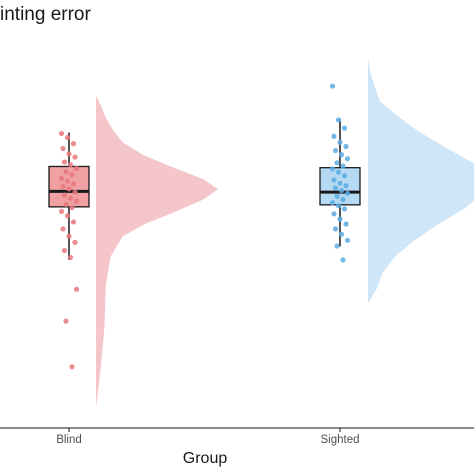  I want to click on chart-title: inting error, so click(45, 14).